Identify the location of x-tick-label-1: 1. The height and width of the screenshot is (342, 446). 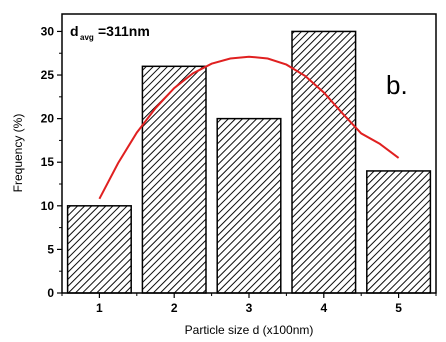
(99, 308).